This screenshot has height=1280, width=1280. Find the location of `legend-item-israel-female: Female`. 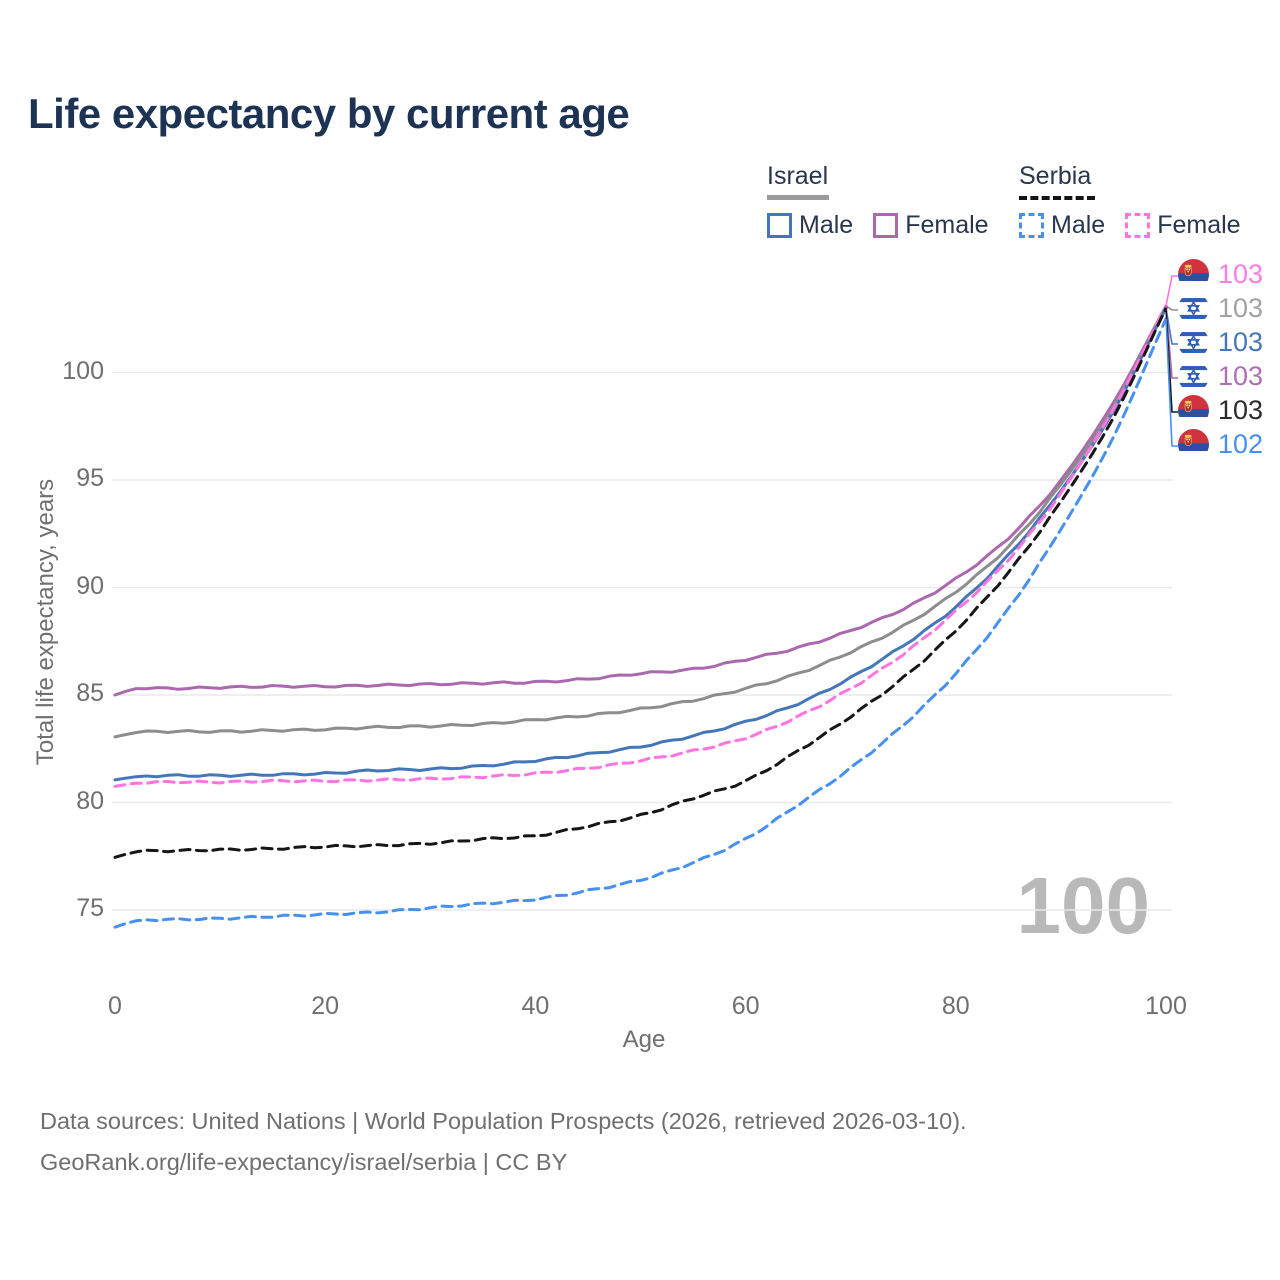

legend-item-israel-female: Female is located at coordinates (947, 225).